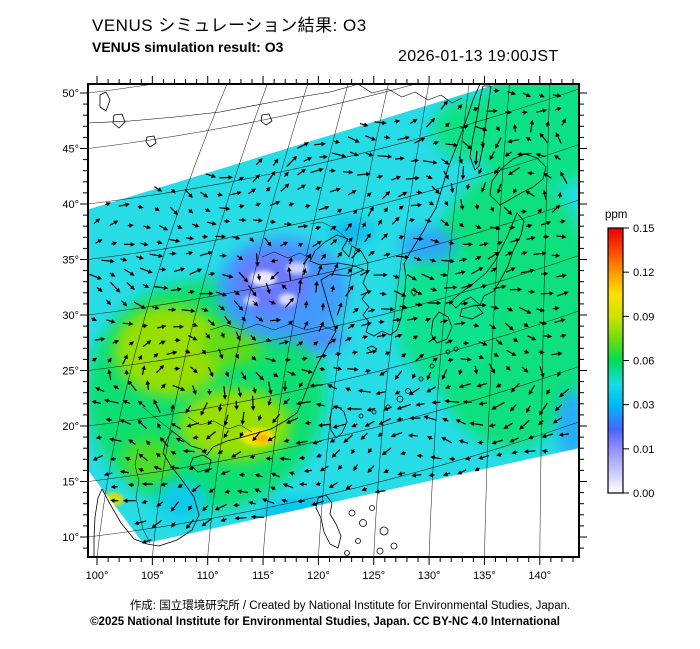 This screenshot has width=700, height=649. I want to click on svg-text: 40°, so click(70, 205).